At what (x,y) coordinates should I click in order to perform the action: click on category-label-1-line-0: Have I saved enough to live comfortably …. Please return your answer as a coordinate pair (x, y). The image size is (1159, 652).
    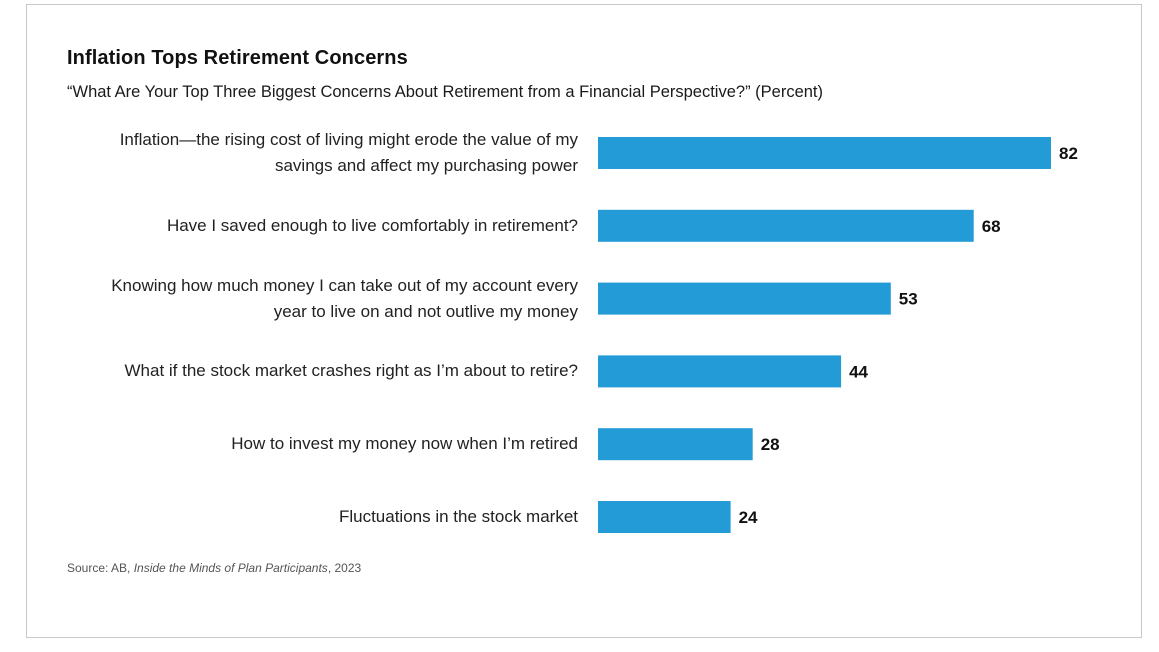
    Looking at the image, I should click on (372, 225).